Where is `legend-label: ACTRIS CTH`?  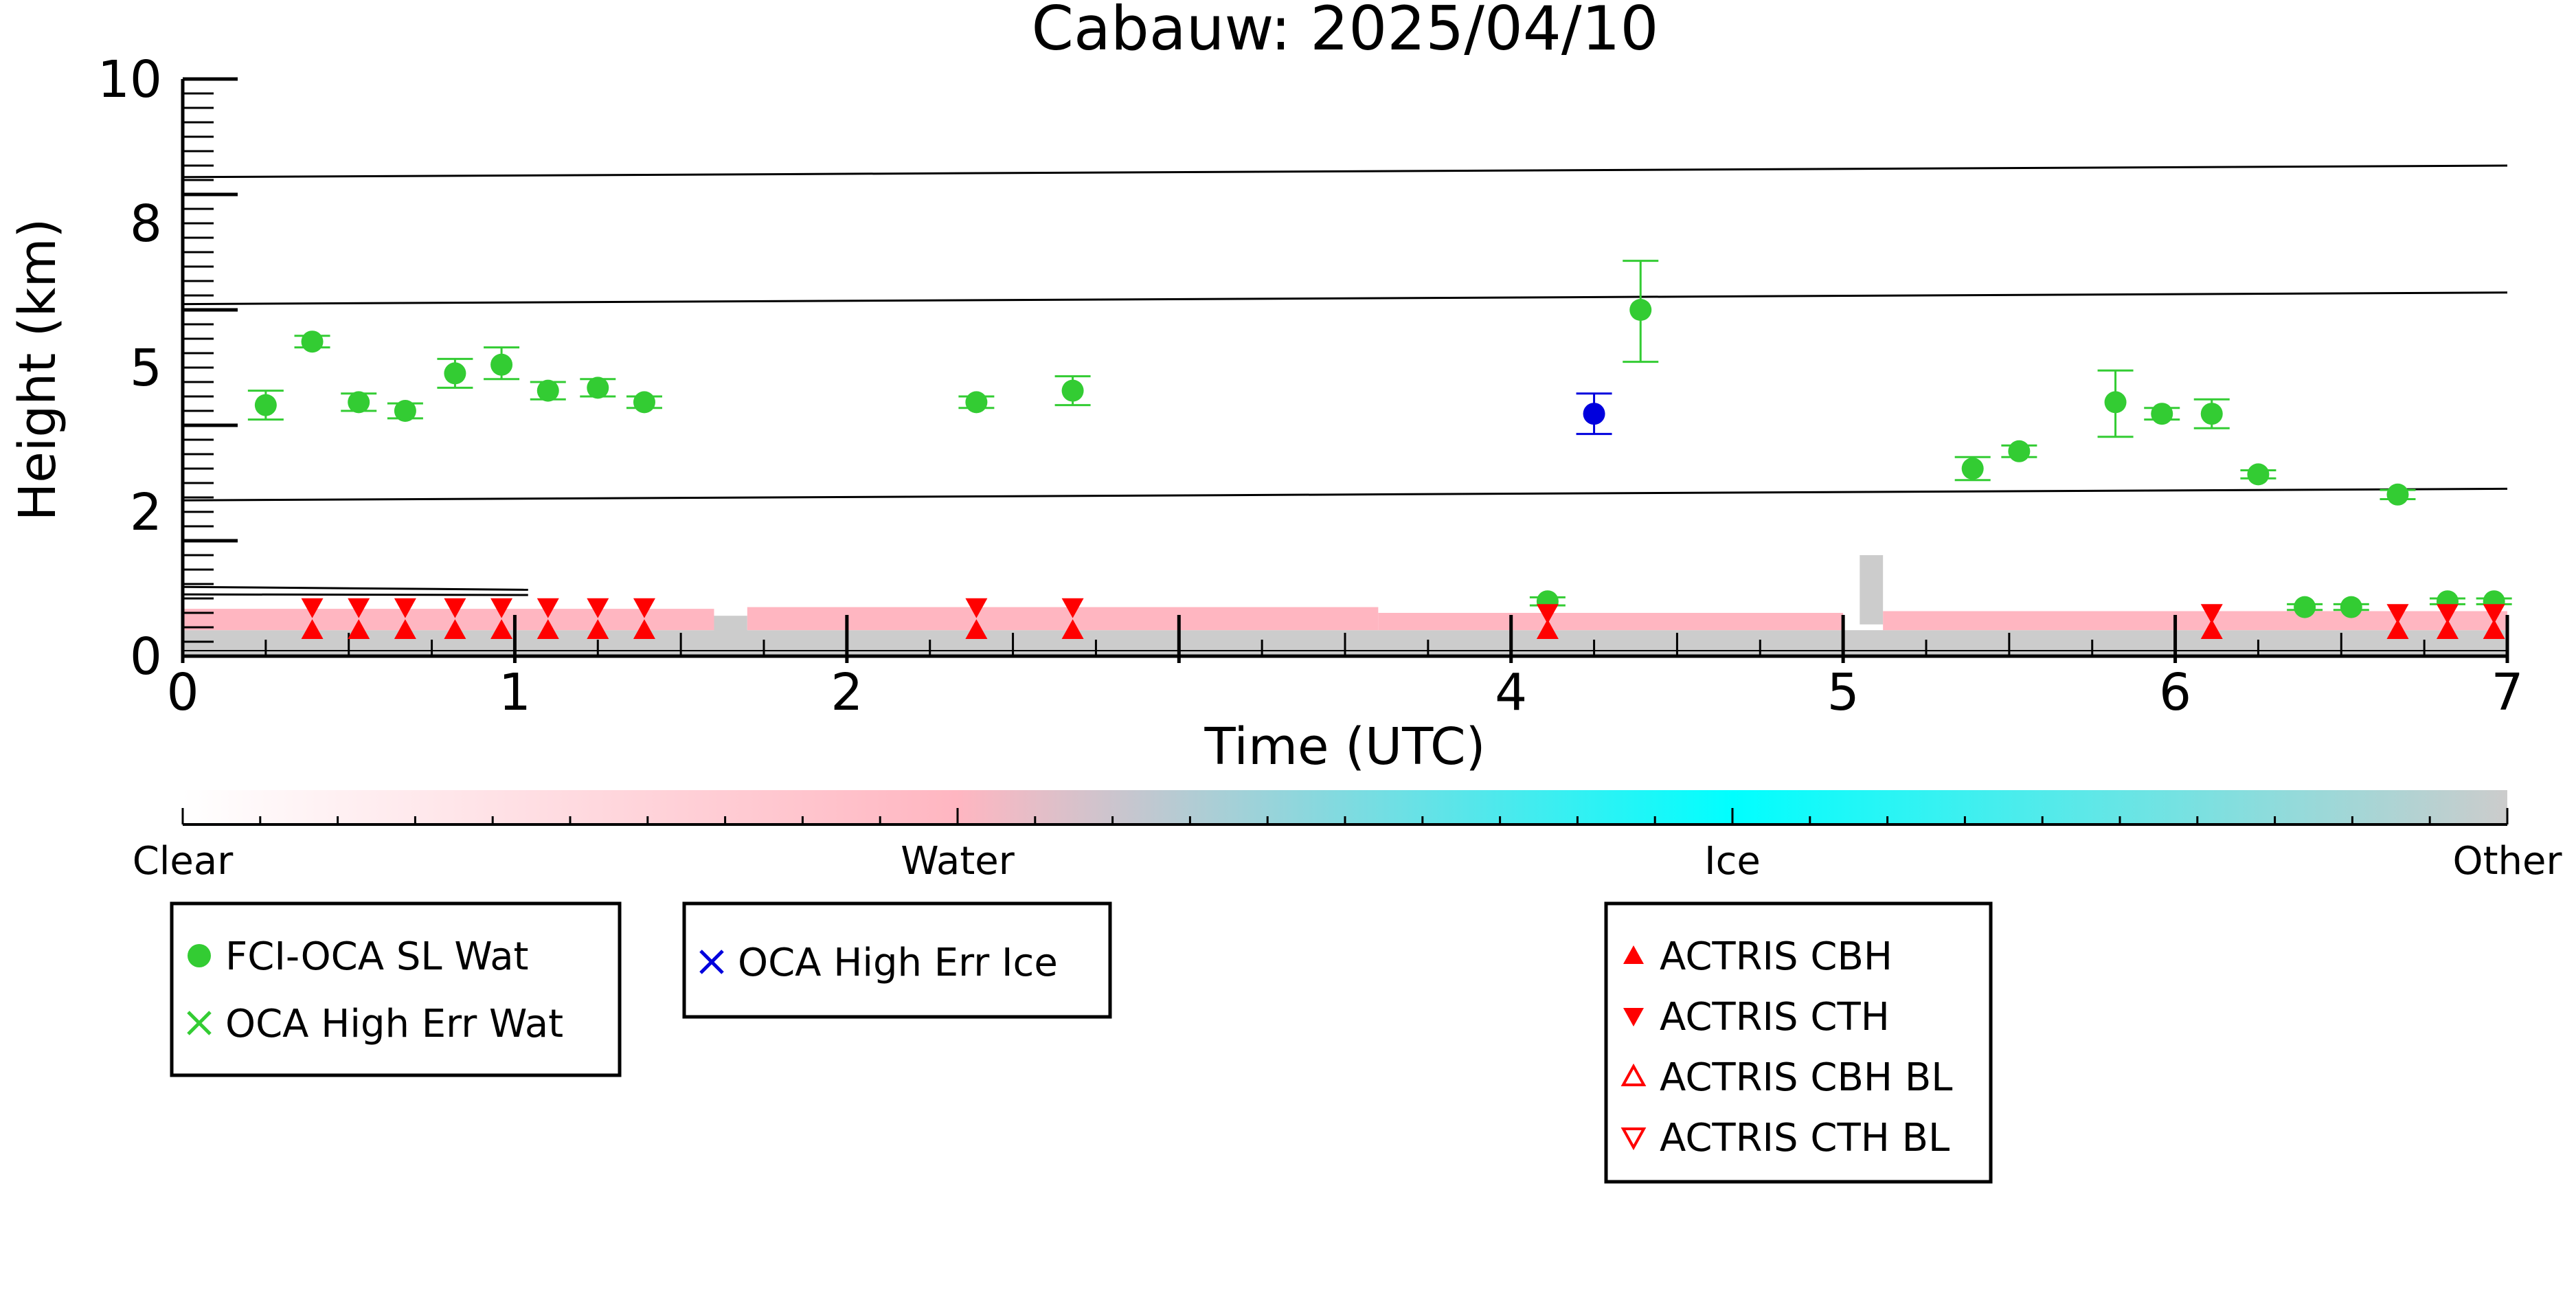
legend-label: ACTRIS CTH is located at coordinates (1775, 1017).